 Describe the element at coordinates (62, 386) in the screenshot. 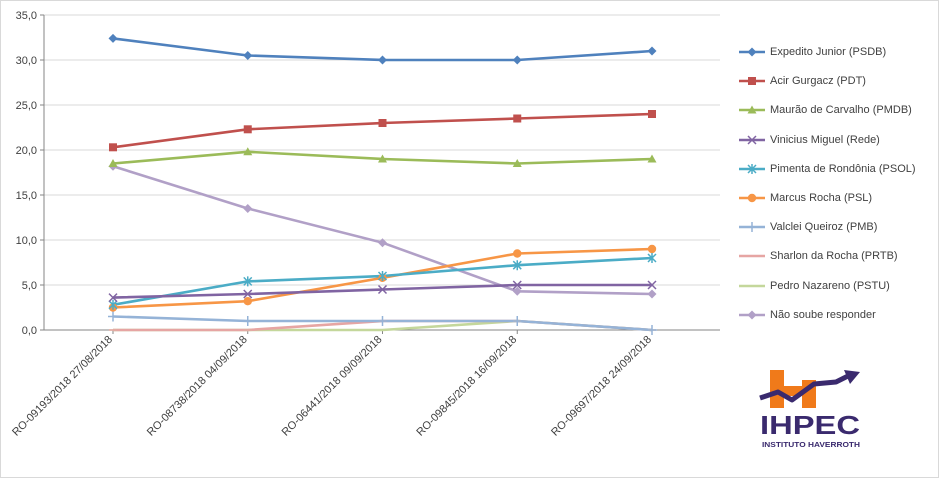

I see `x-tick-label: RO-09193/2018 27/08/2018` at that location.